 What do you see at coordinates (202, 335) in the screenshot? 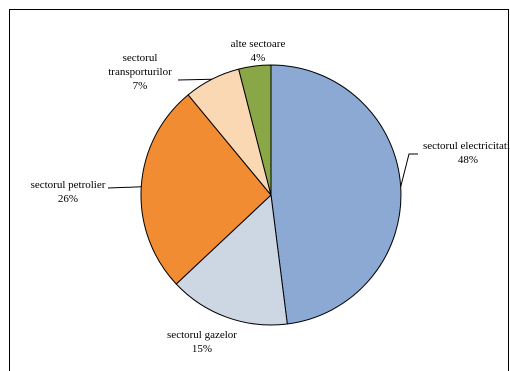
I see `label-gas-name: sectorul gazelor` at bounding box center [202, 335].